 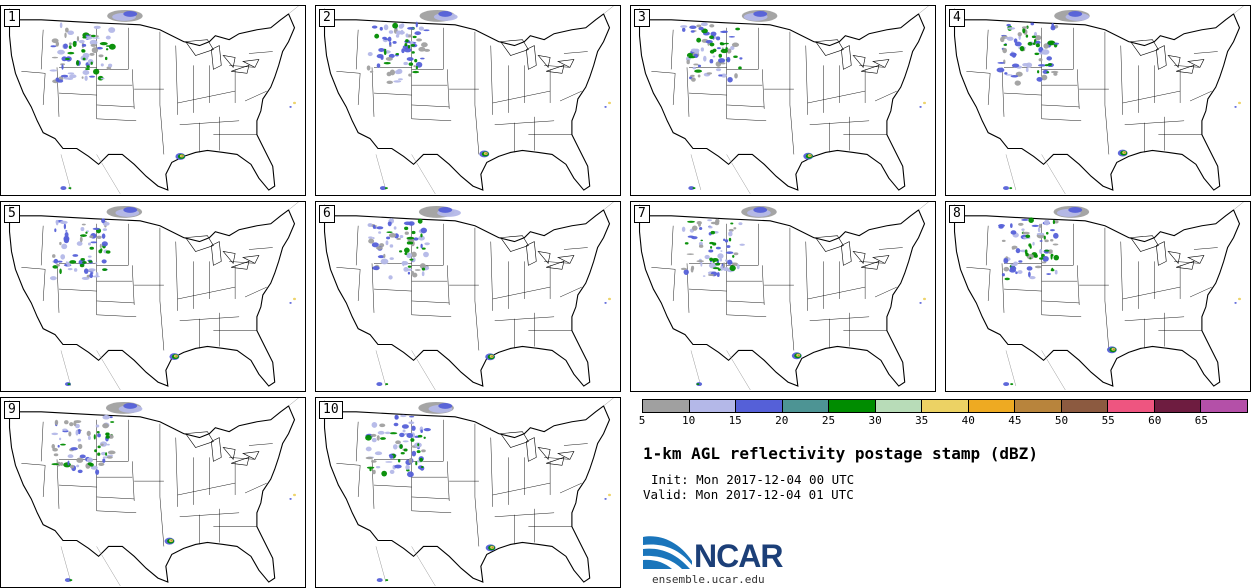 I want to click on ensemble-member-panel: 6, so click(x=468, y=296).